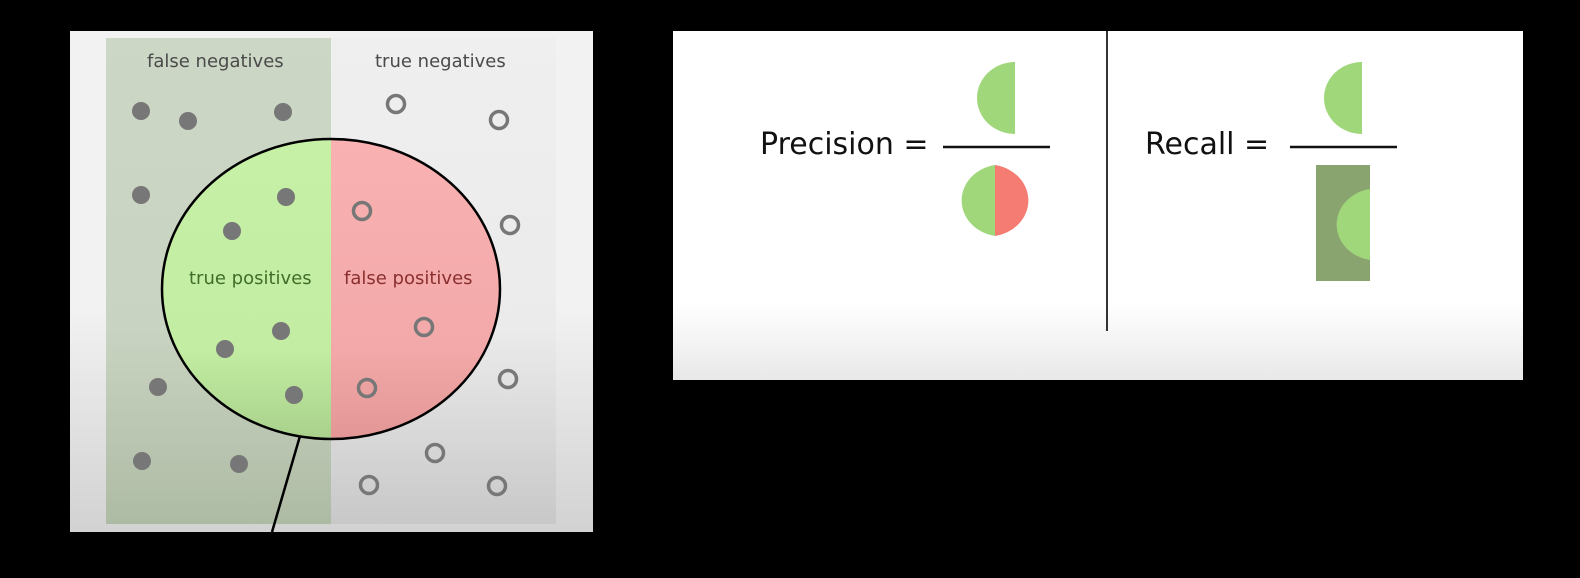 The image size is (1580, 578). What do you see at coordinates (844, 144) in the screenshot?
I see `precision-label: Precision =` at bounding box center [844, 144].